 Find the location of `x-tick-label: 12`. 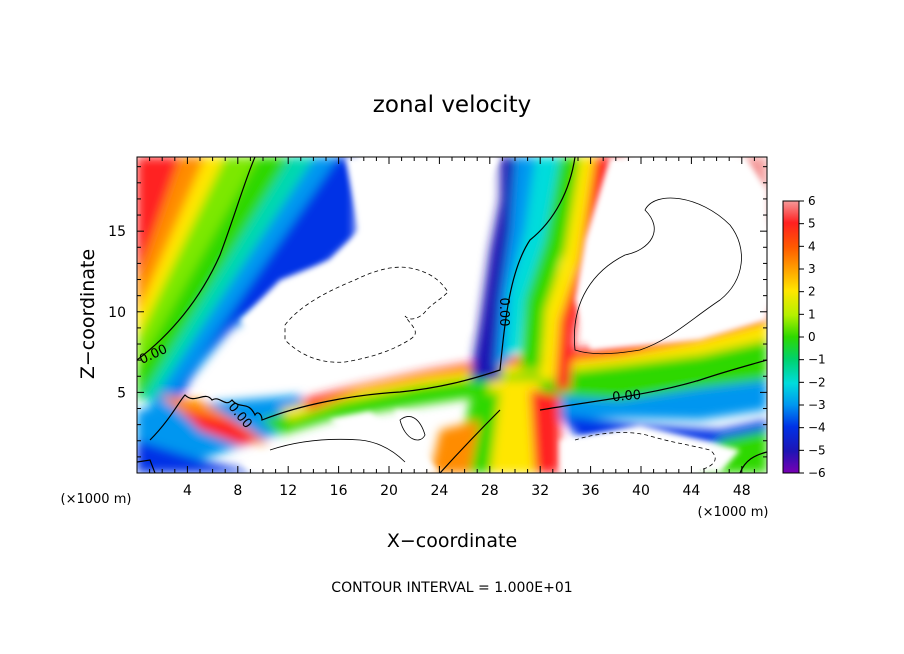

x-tick-label: 12 is located at coordinates (288, 491).